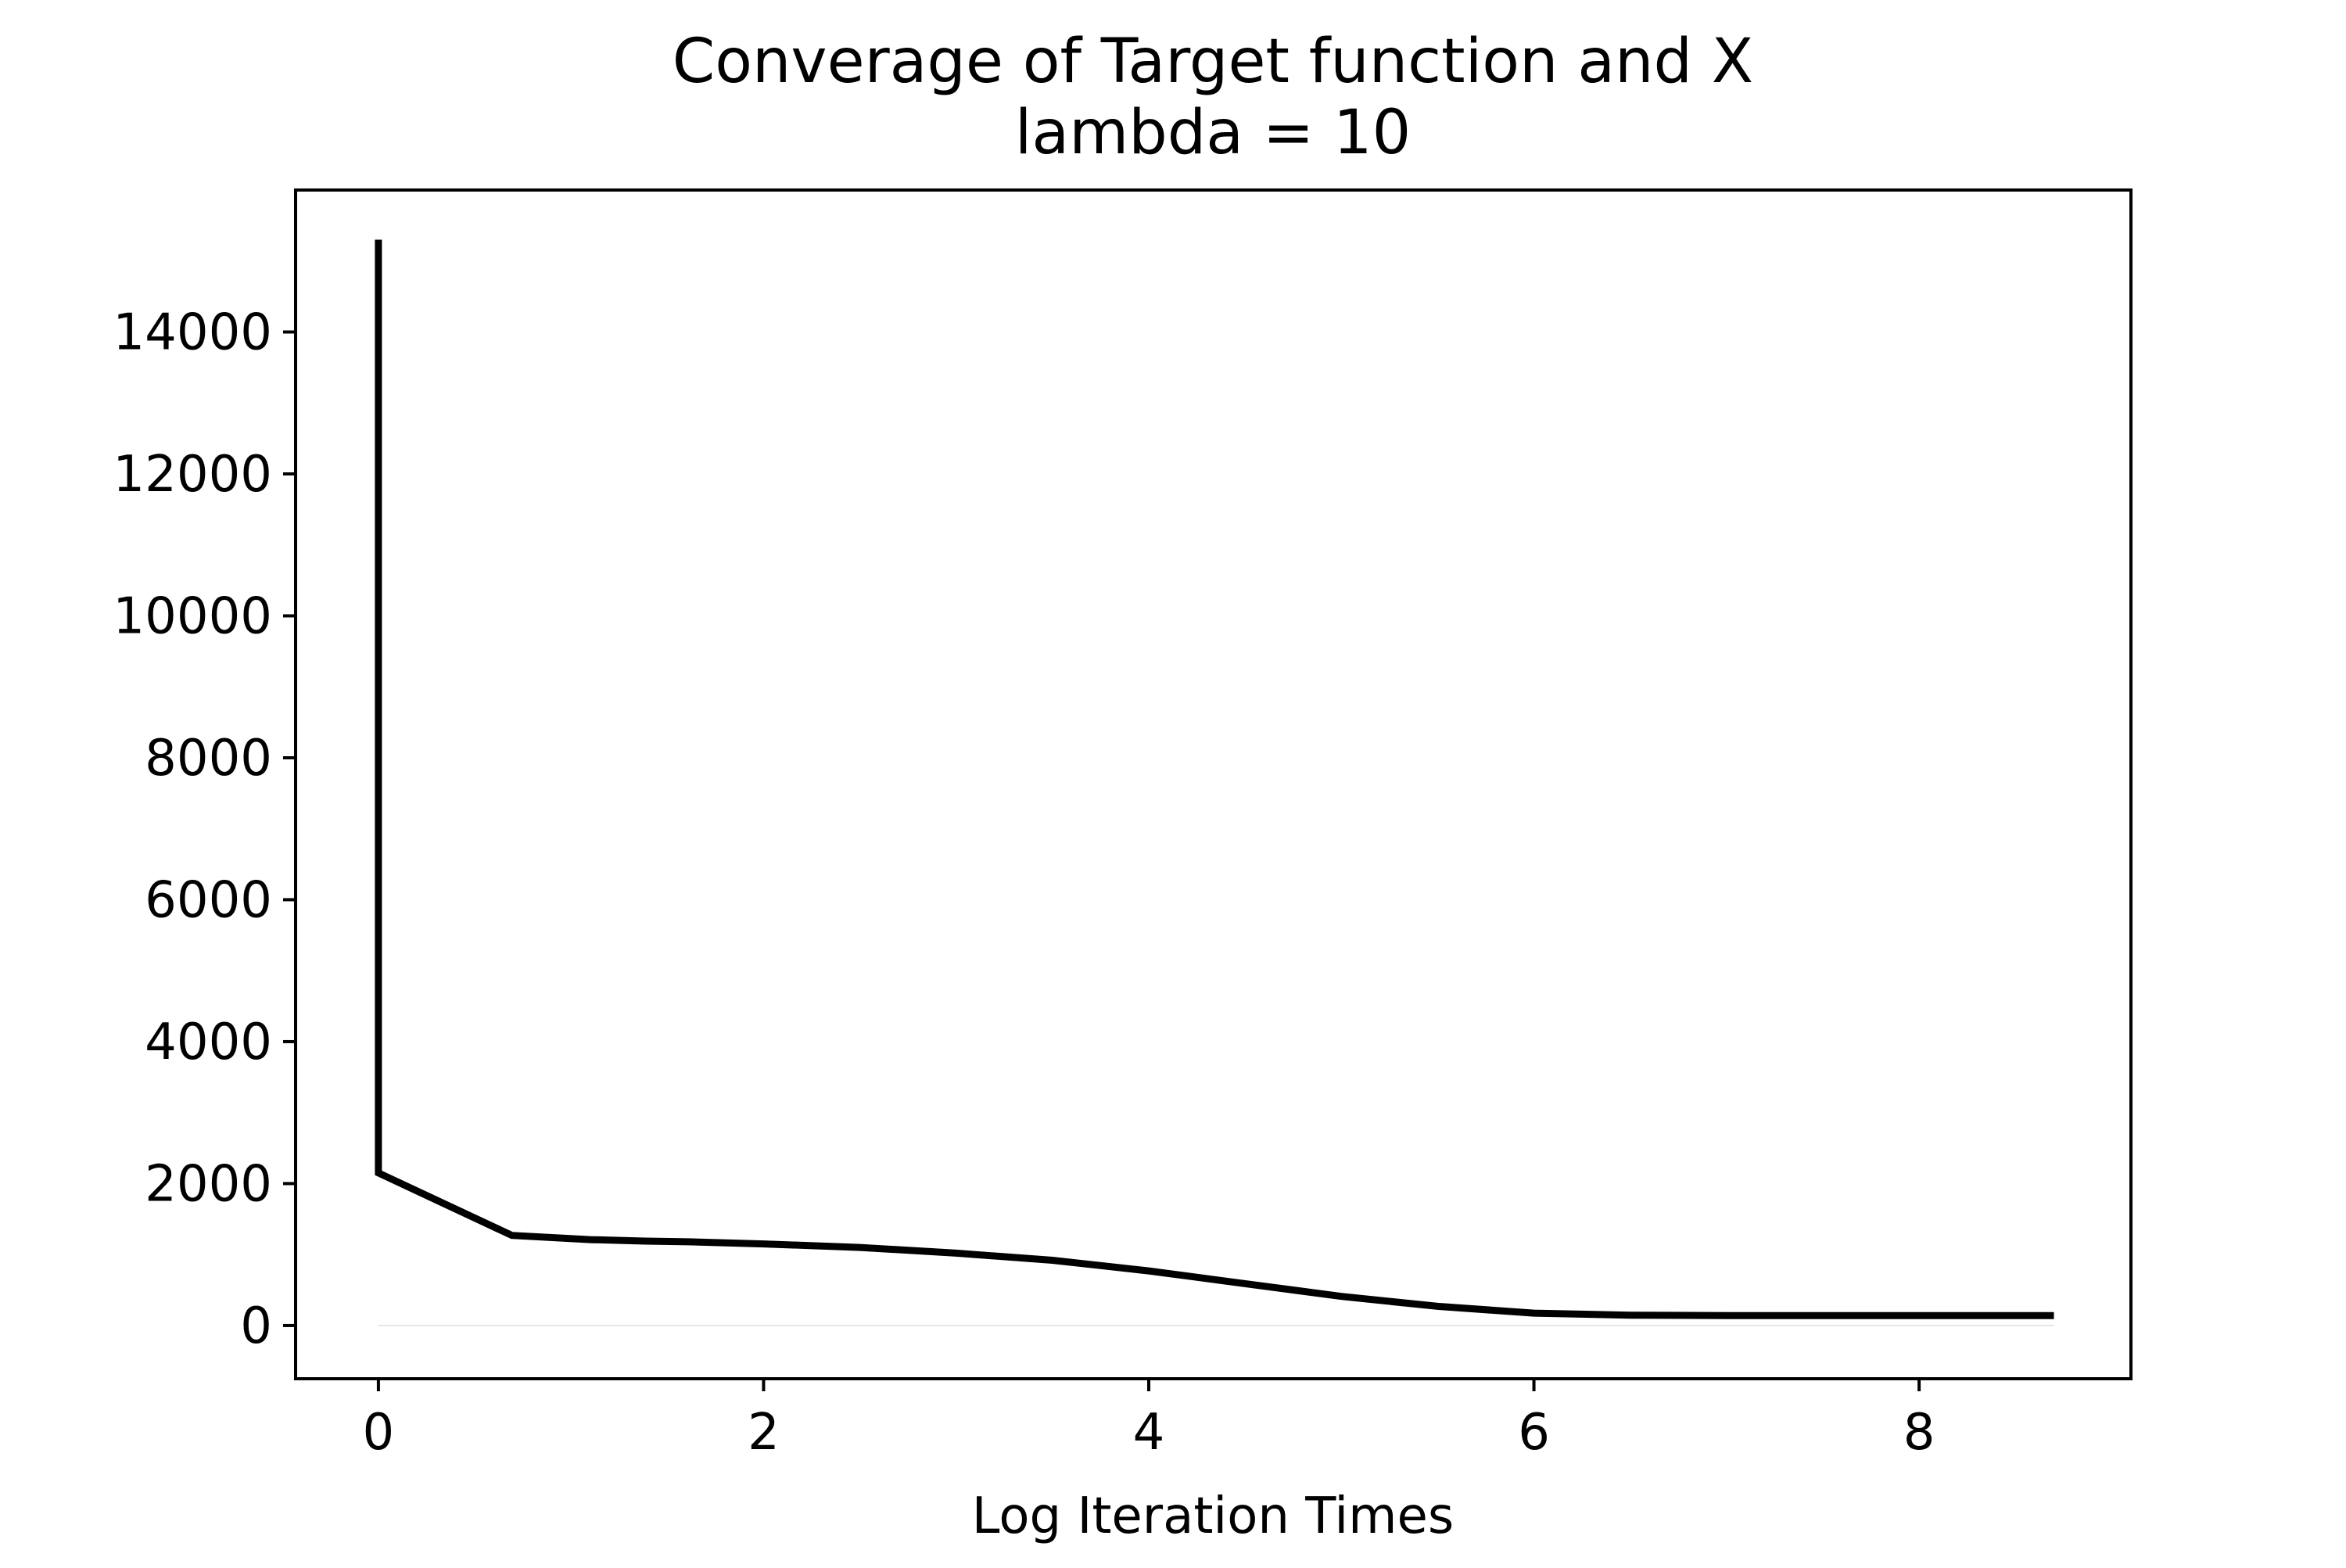 This screenshot has height=1568, width=2346. I want to click on y-tick-label: 6000, so click(209, 900).